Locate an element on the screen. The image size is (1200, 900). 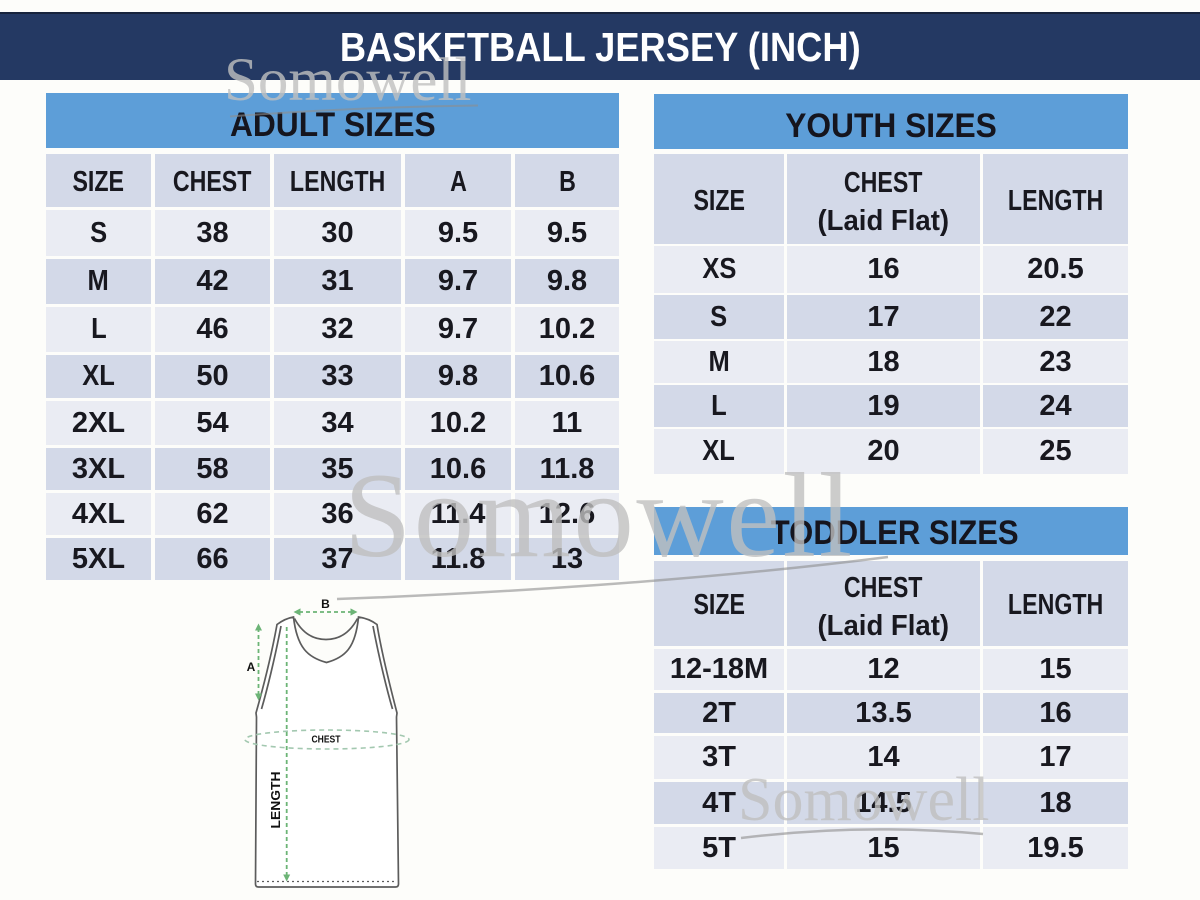
svg-text: A is located at coordinates (251, 667).